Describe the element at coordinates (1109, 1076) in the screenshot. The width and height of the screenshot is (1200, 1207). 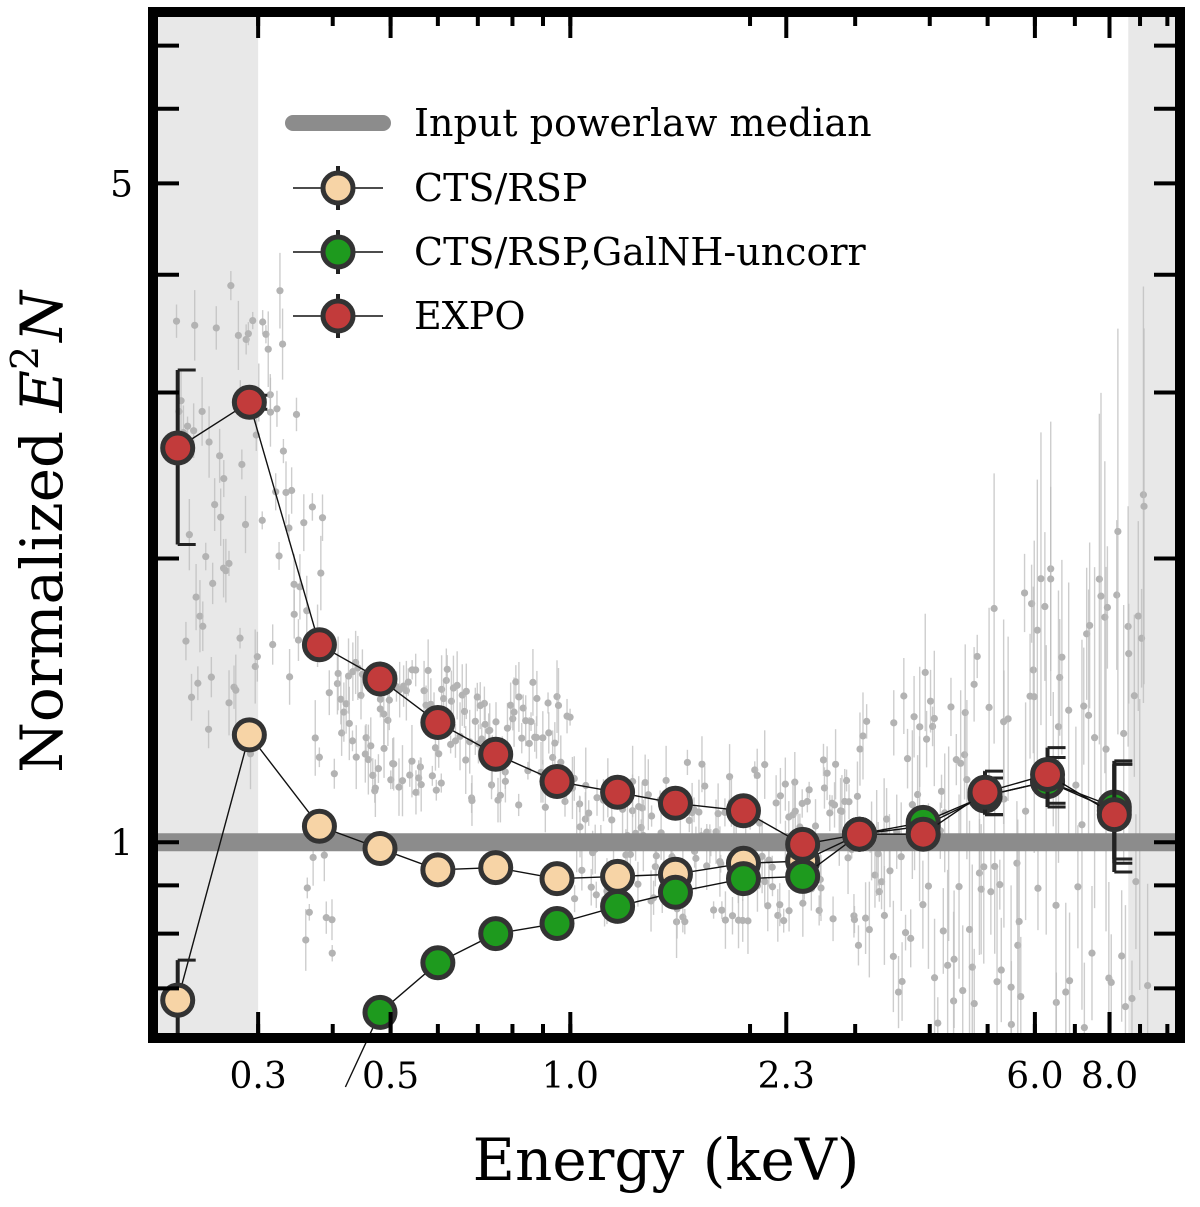
I see `x-tick-label: 8.0` at that location.